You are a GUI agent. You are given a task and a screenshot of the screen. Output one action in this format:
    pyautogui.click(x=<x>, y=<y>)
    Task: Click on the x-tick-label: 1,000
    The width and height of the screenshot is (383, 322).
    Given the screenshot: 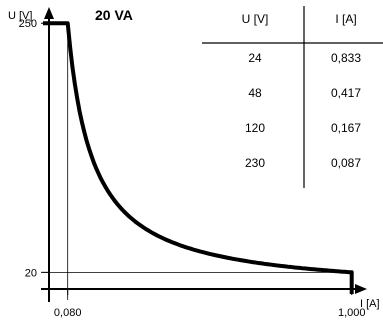 What is the action you would take?
    pyautogui.click(x=352, y=313)
    